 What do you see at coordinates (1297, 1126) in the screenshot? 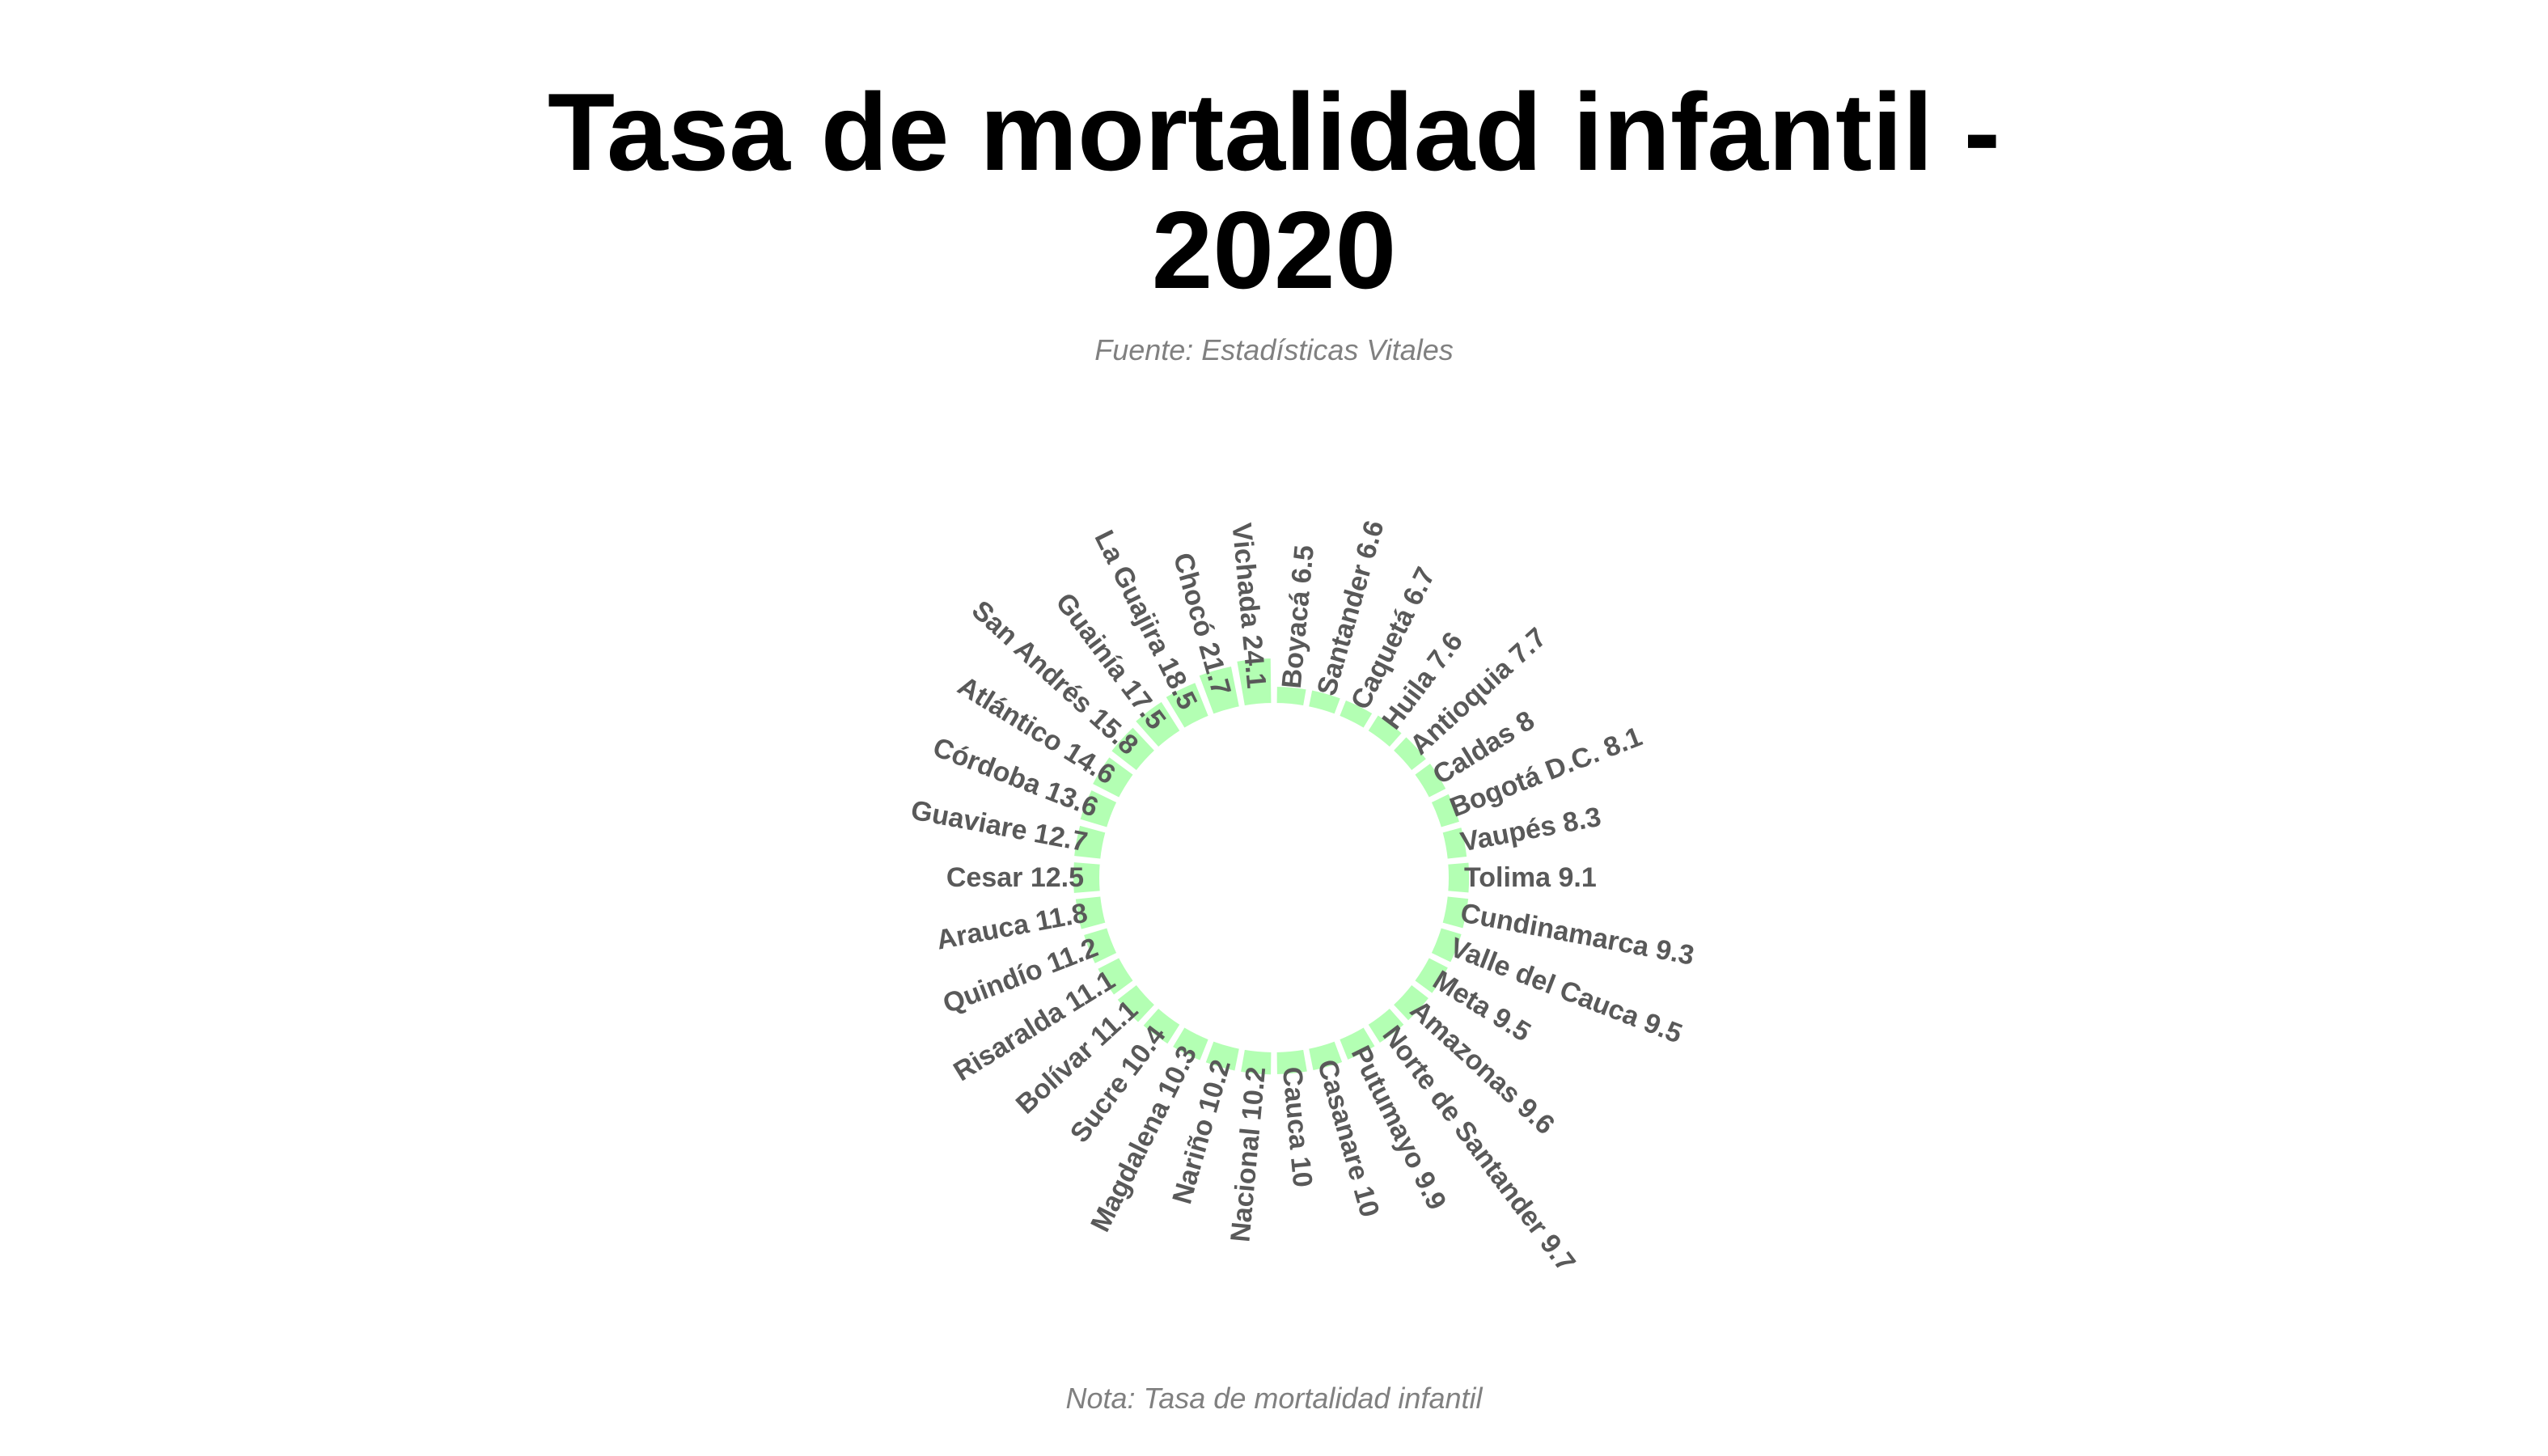
I see `bar-label-16: Cauca 10` at bounding box center [1297, 1126].